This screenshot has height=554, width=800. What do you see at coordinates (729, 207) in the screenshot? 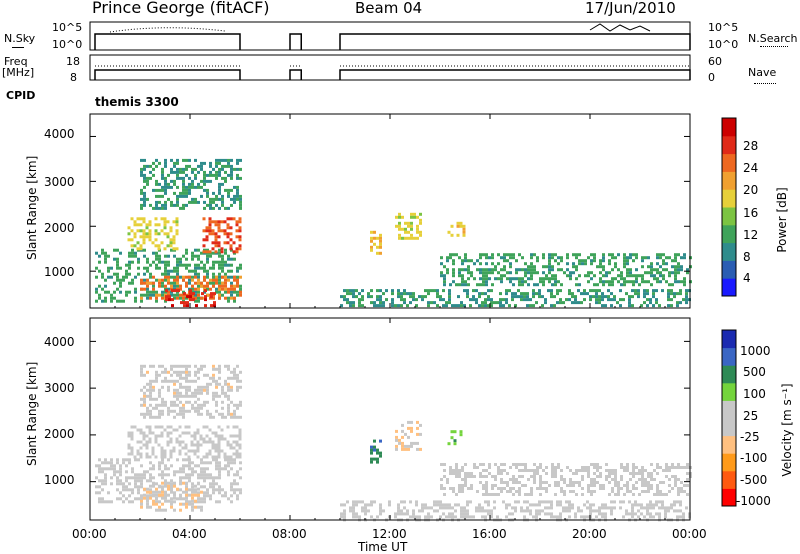
I see `power-colorbar` at bounding box center [729, 207].